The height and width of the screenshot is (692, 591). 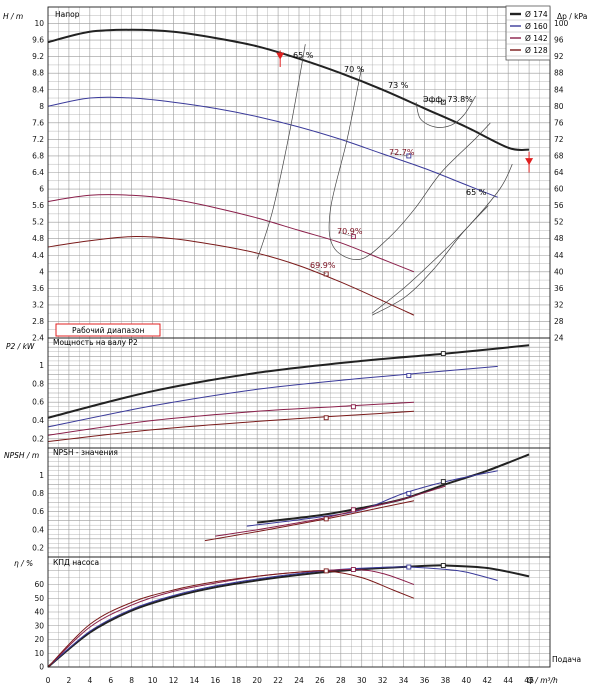 What do you see at coordinates (566, 659) in the screenshot?
I see `x-axis-note: Подача` at bounding box center [566, 659].